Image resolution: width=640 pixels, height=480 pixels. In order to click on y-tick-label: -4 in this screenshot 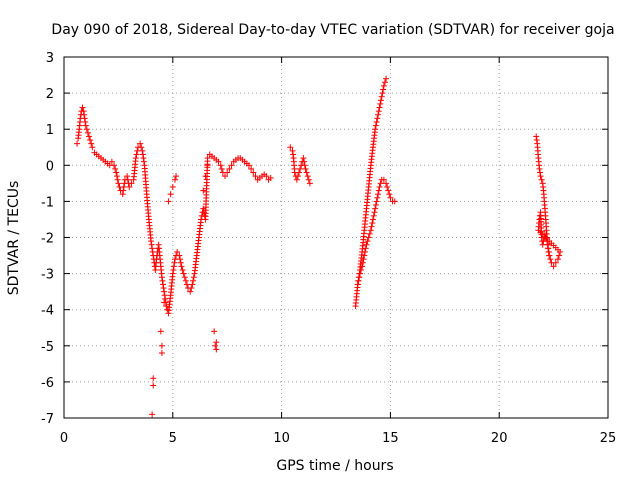, I will do `click(47, 311)`.